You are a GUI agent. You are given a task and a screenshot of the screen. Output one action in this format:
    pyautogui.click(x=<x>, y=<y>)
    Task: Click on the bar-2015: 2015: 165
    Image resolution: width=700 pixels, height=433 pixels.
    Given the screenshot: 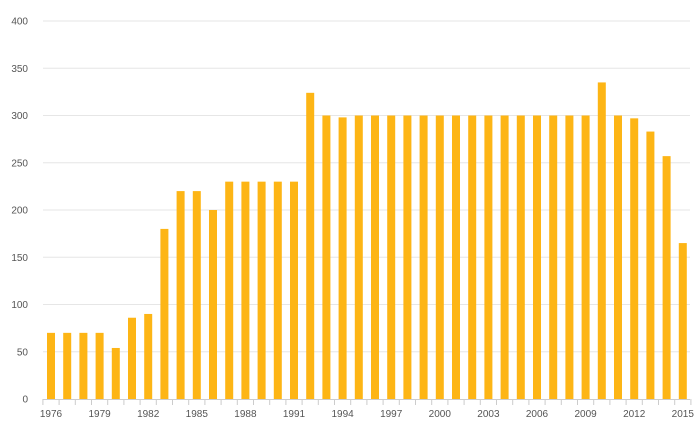 What is the action you would take?
    pyautogui.click(x=682, y=321)
    